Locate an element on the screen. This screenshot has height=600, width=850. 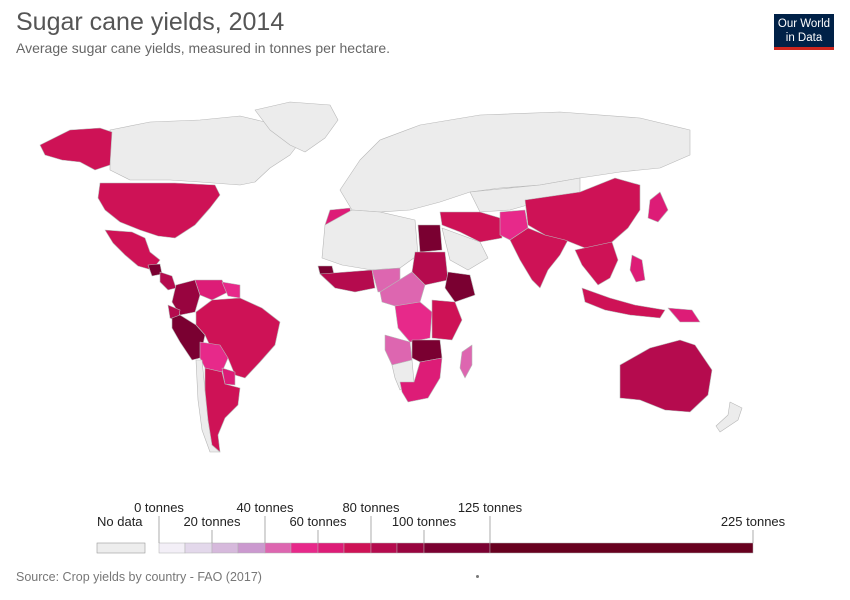
map-region-middle-east is located at coordinates (471, 227).